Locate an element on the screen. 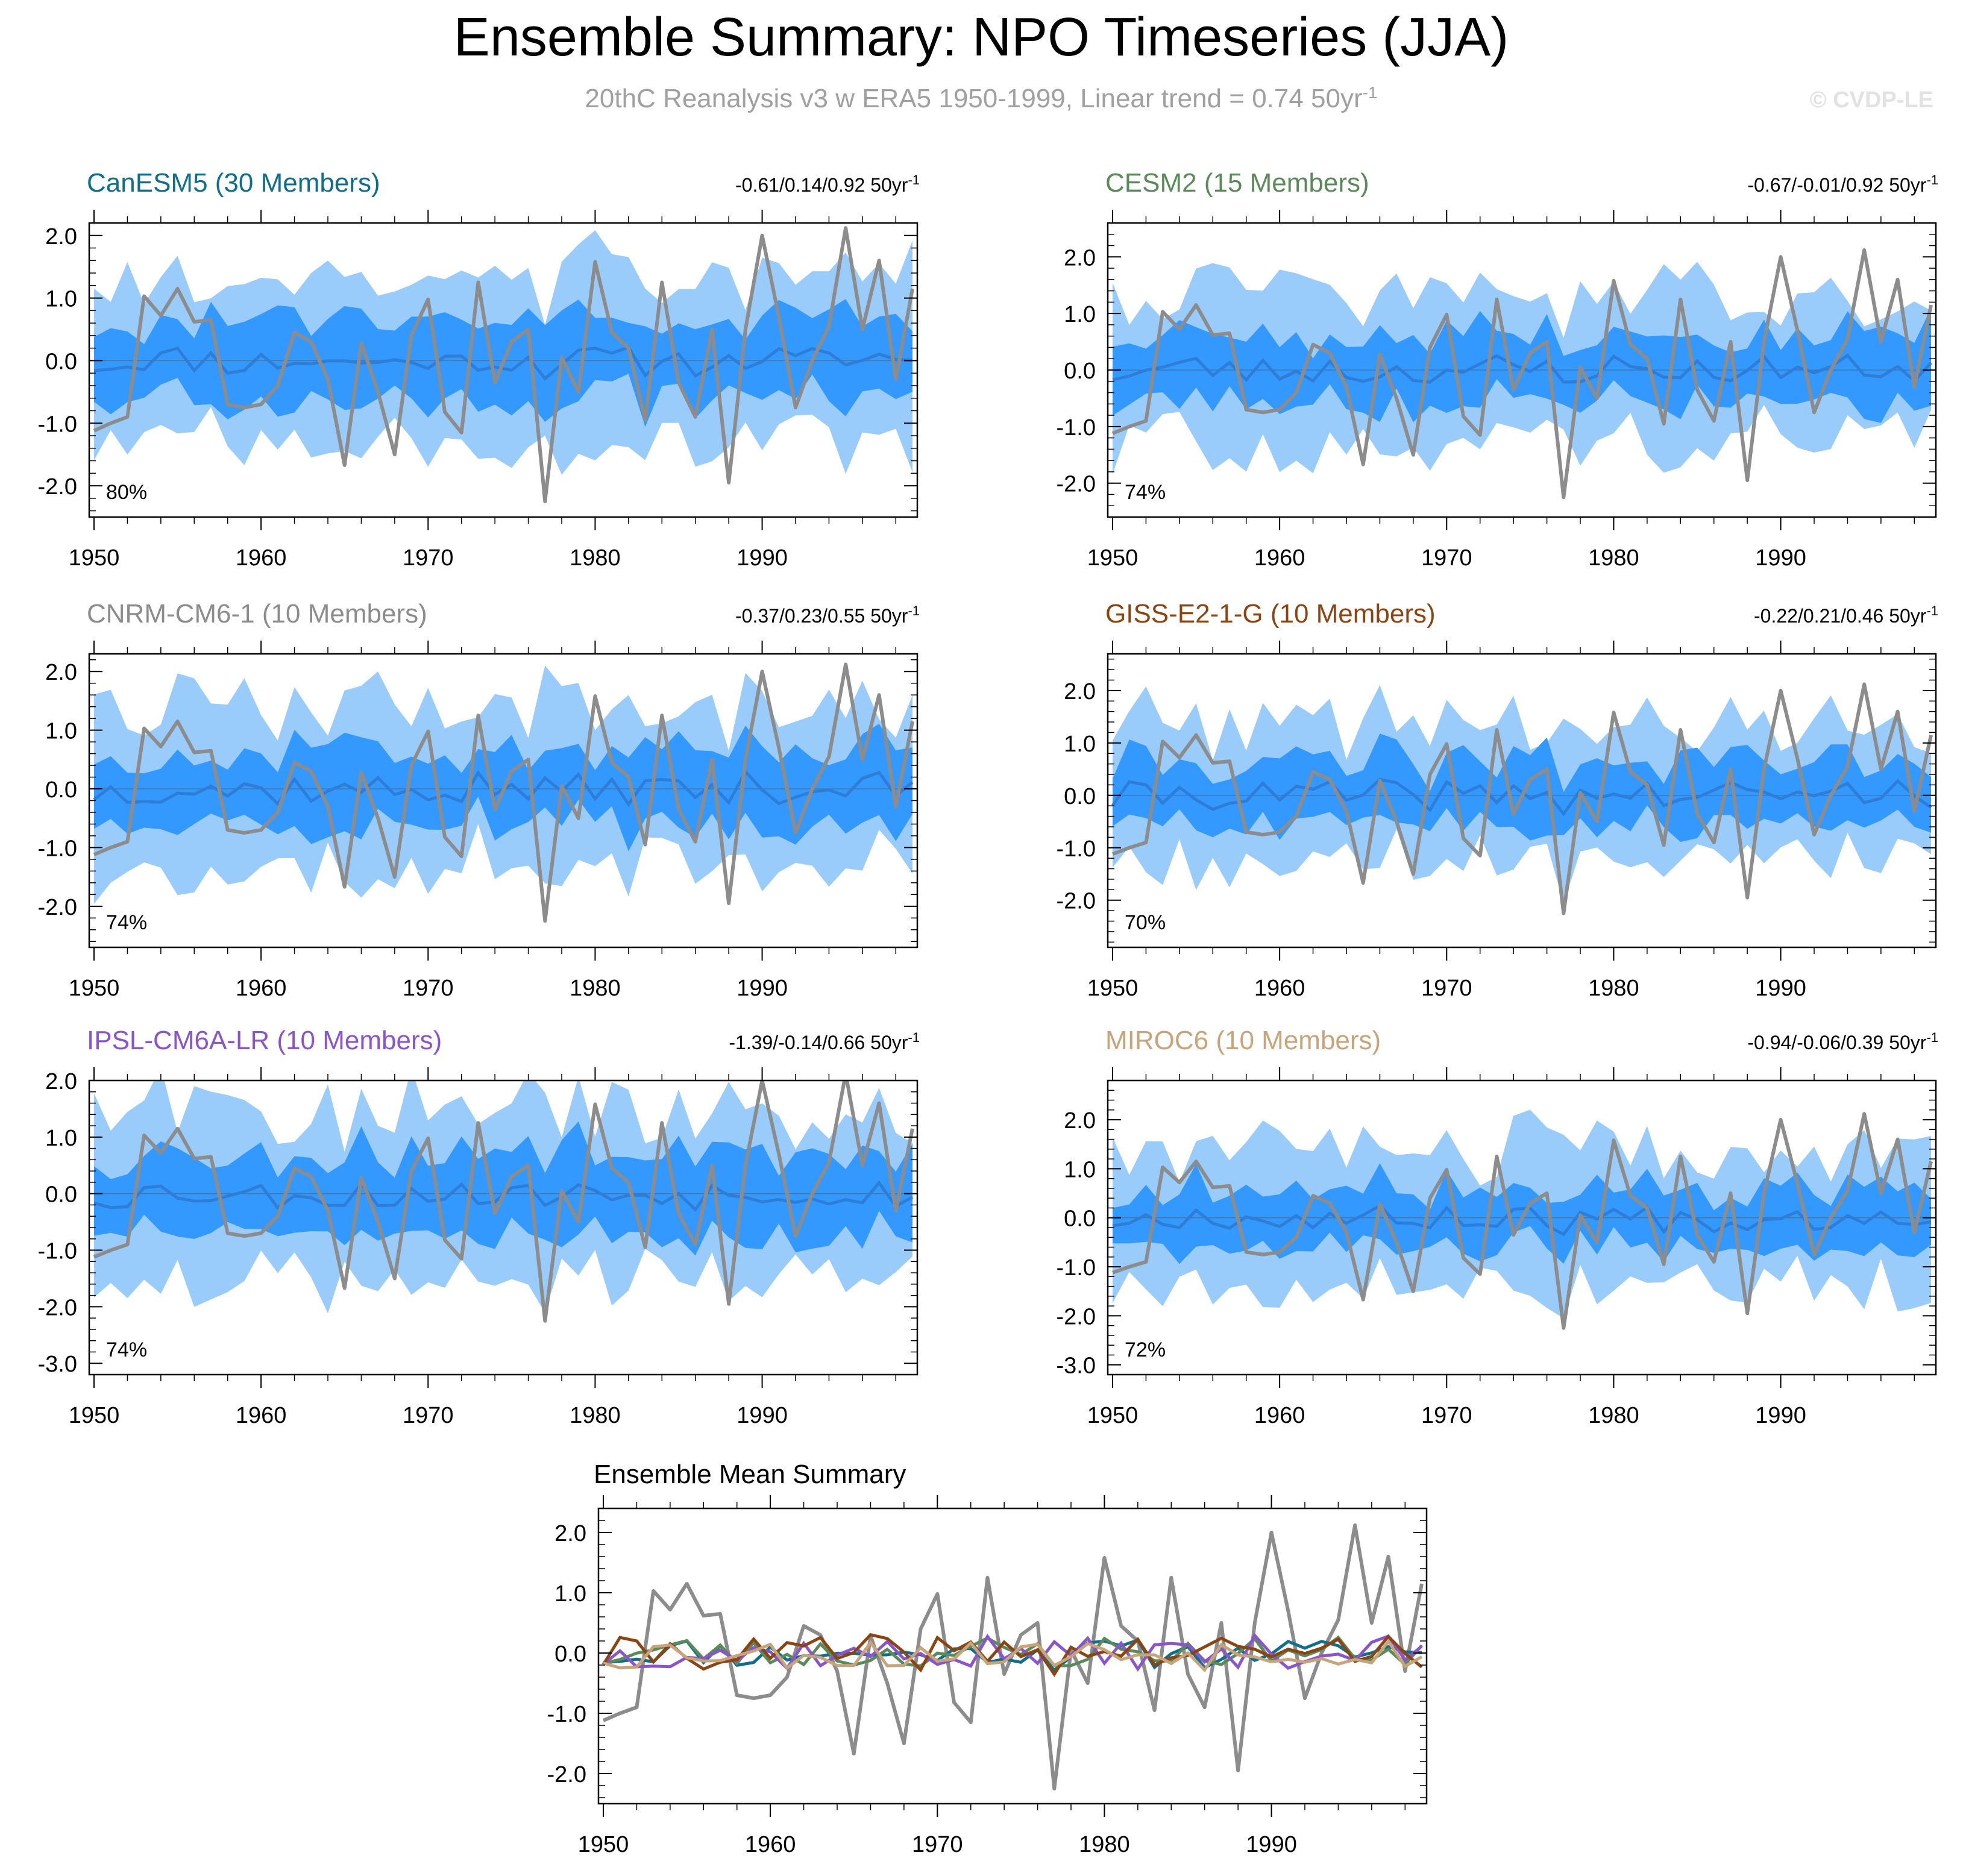 This screenshot has width=1963, height=1876. panel-title: IPSL-CM6A-LR (10 Members) is located at coordinates (264, 1040).